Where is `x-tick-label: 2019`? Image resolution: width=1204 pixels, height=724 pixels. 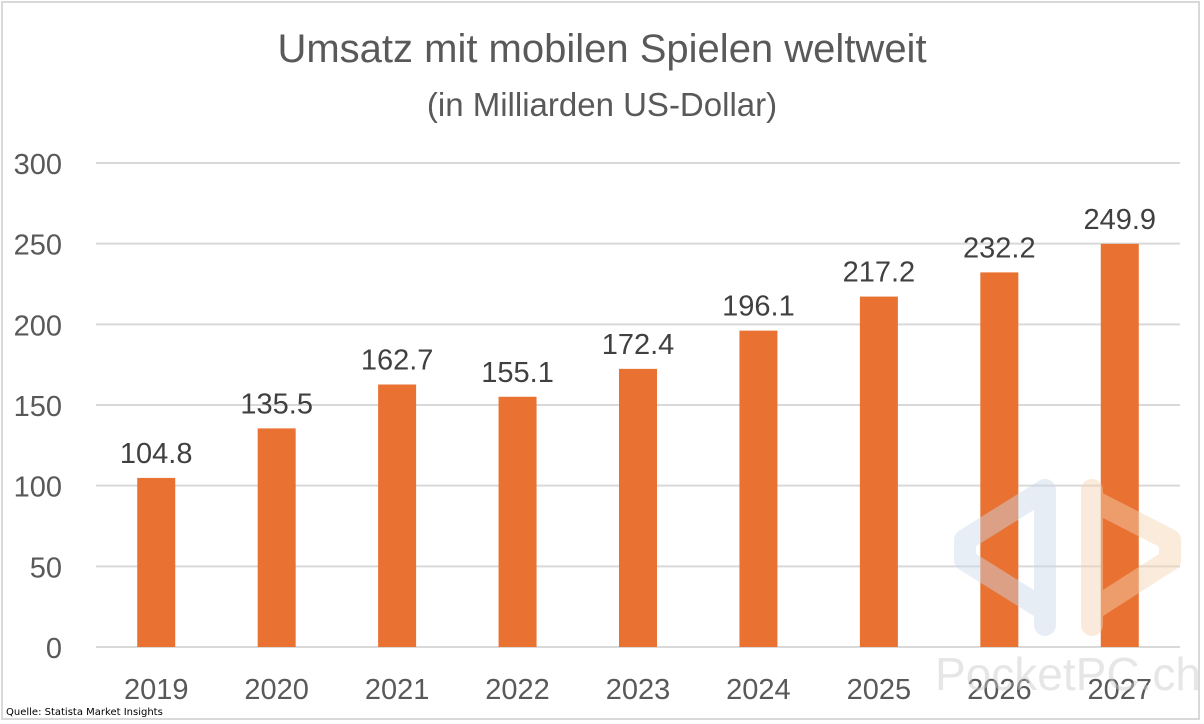 x-tick-label: 2019 is located at coordinates (156, 690).